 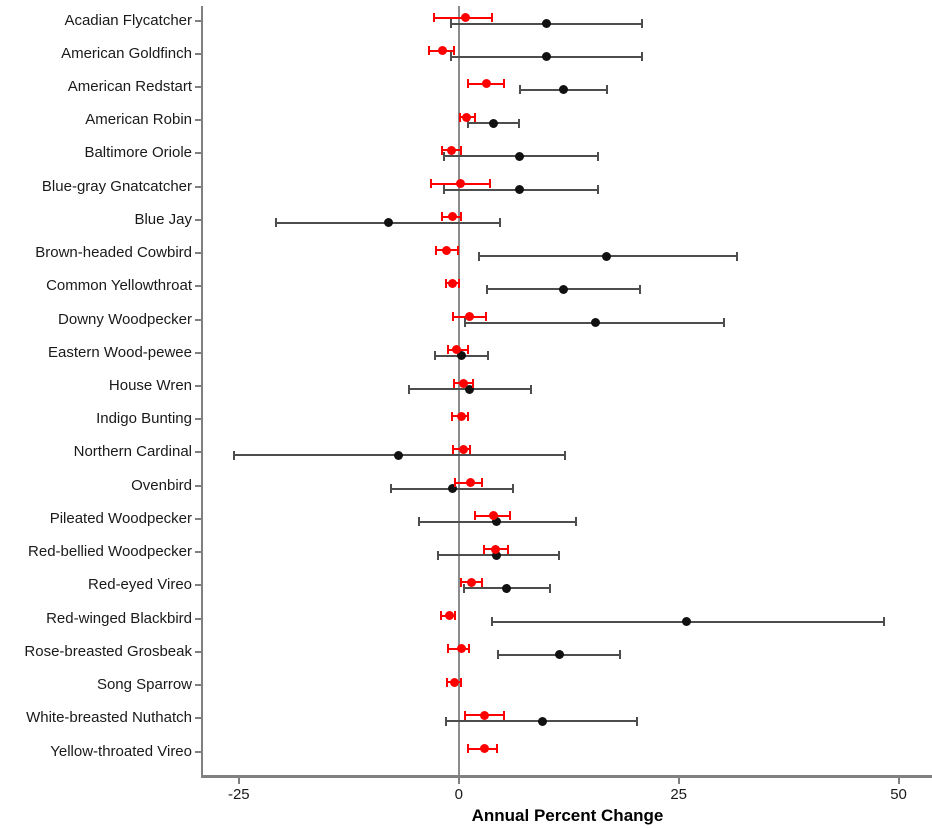 What do you see at coordinates (116, 186) in the screenshot?
I see `species-label: Blue-gray Gnatcatcher` at bounding box center [116, 186].